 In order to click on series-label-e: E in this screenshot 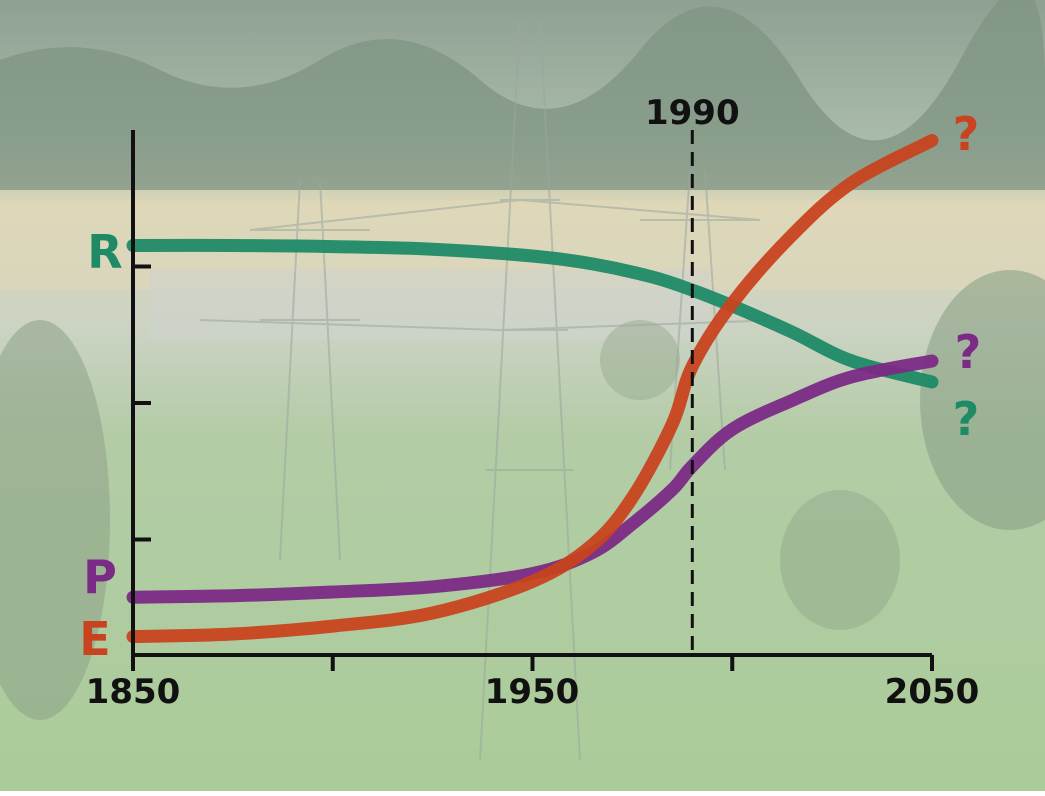, I will do `click(94, 639)`.